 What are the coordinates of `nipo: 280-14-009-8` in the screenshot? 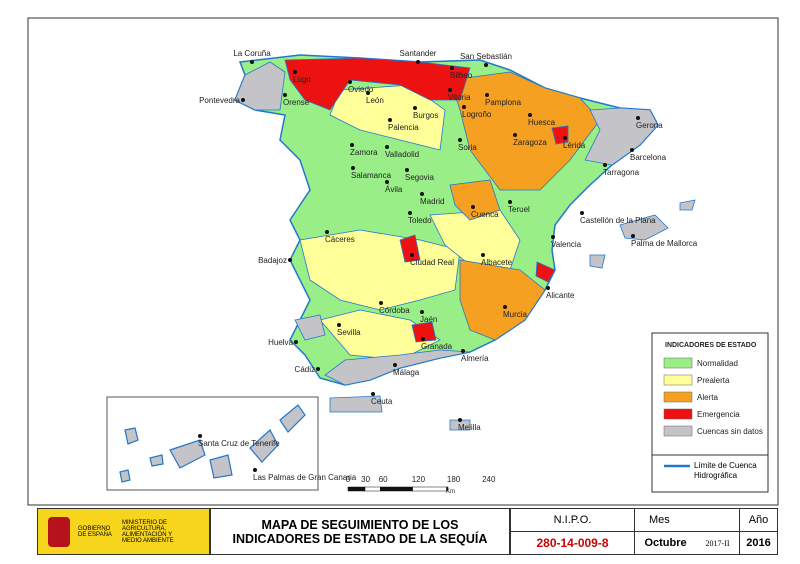 It's located at (572, 543).